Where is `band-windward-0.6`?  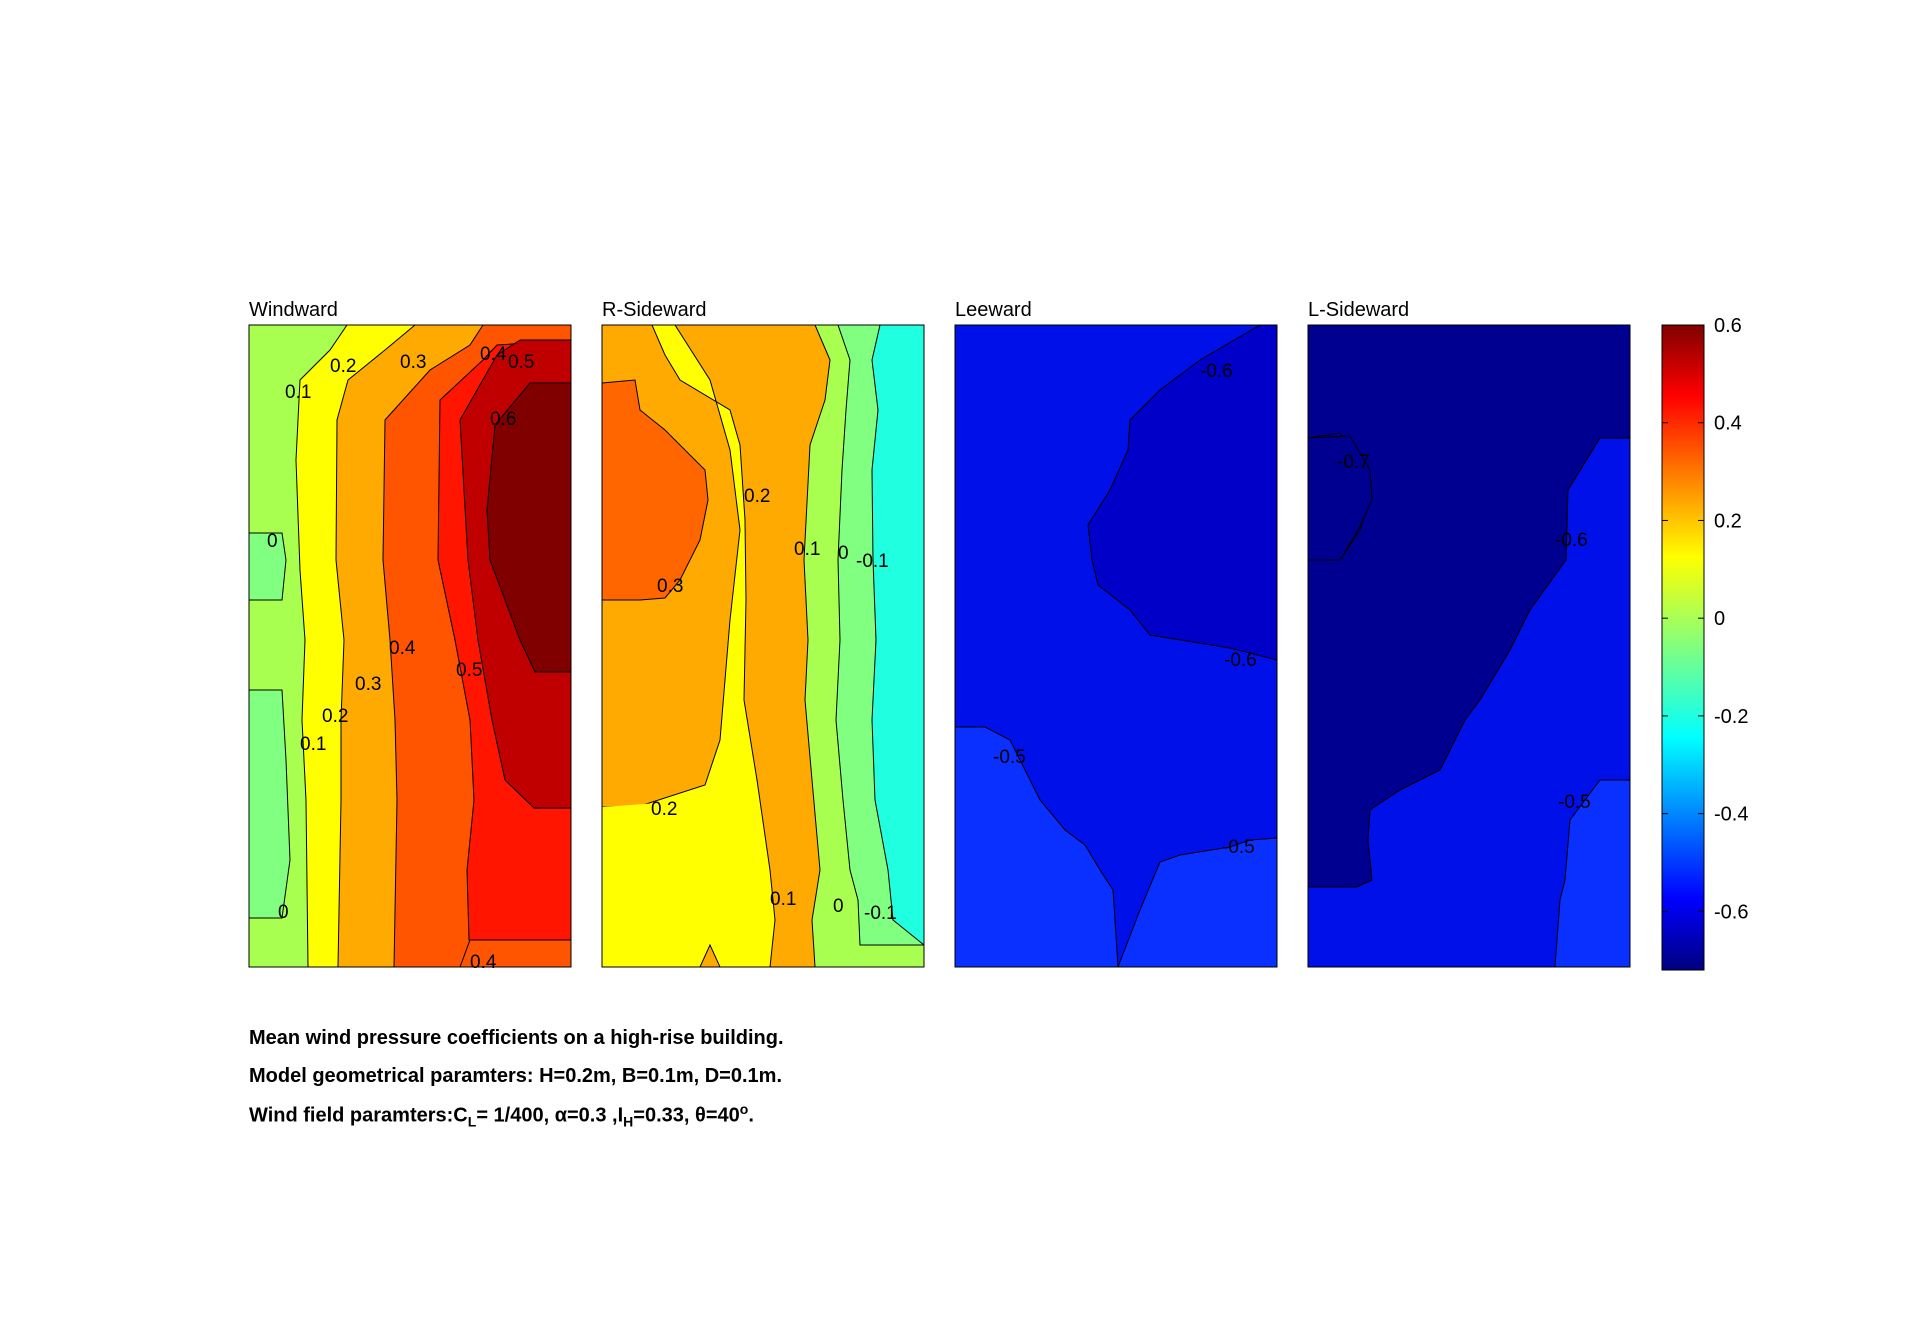
band-windward-0.6 is located at coordinates (528, 527).